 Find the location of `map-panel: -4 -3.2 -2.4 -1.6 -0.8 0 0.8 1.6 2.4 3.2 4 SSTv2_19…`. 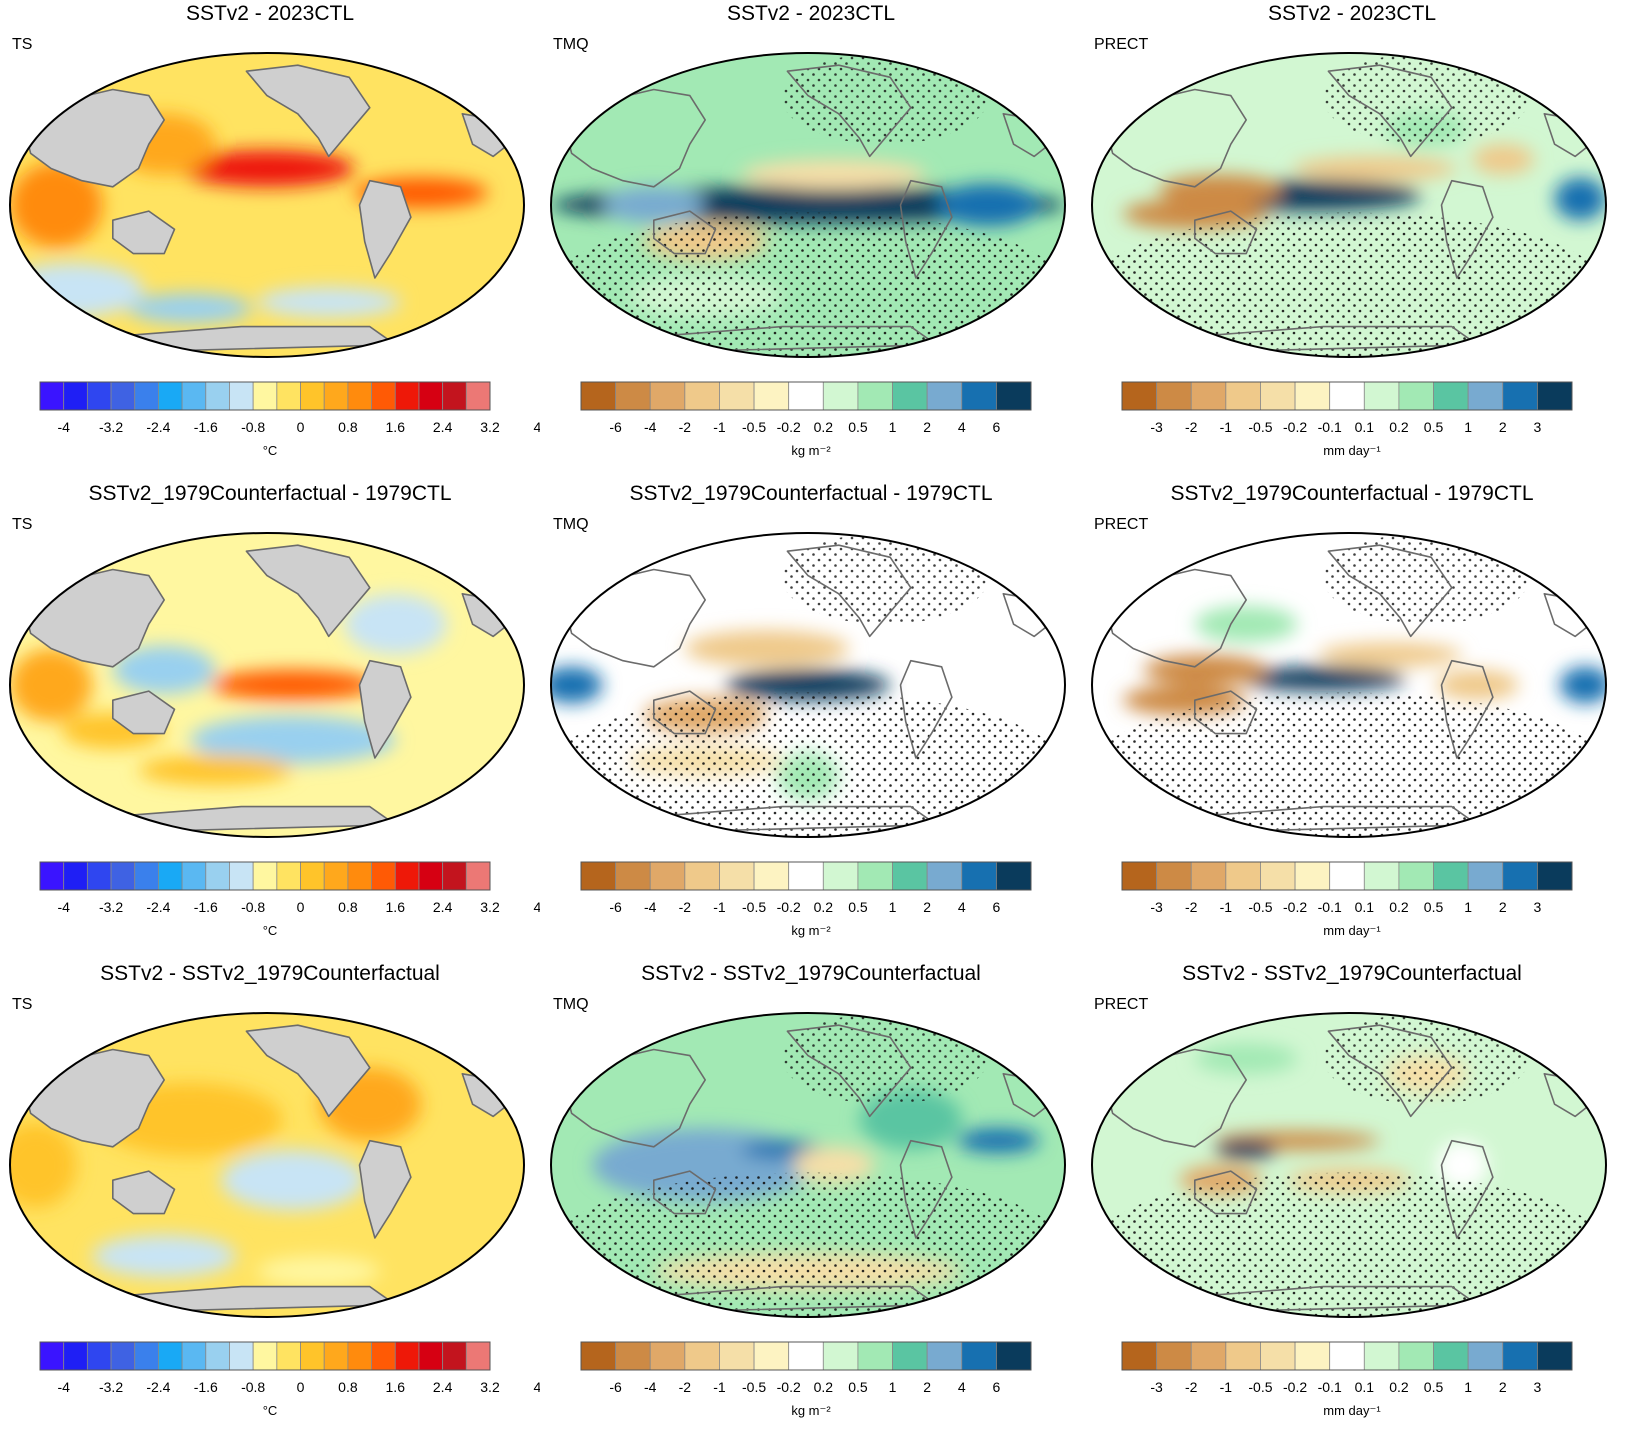

map-panel: -4 -3.2 -2.4 -1.6 -0.8 0 0.8 1.6 2.4 3.2 4 SSTv2_19… is located at coordinates (270, 719).